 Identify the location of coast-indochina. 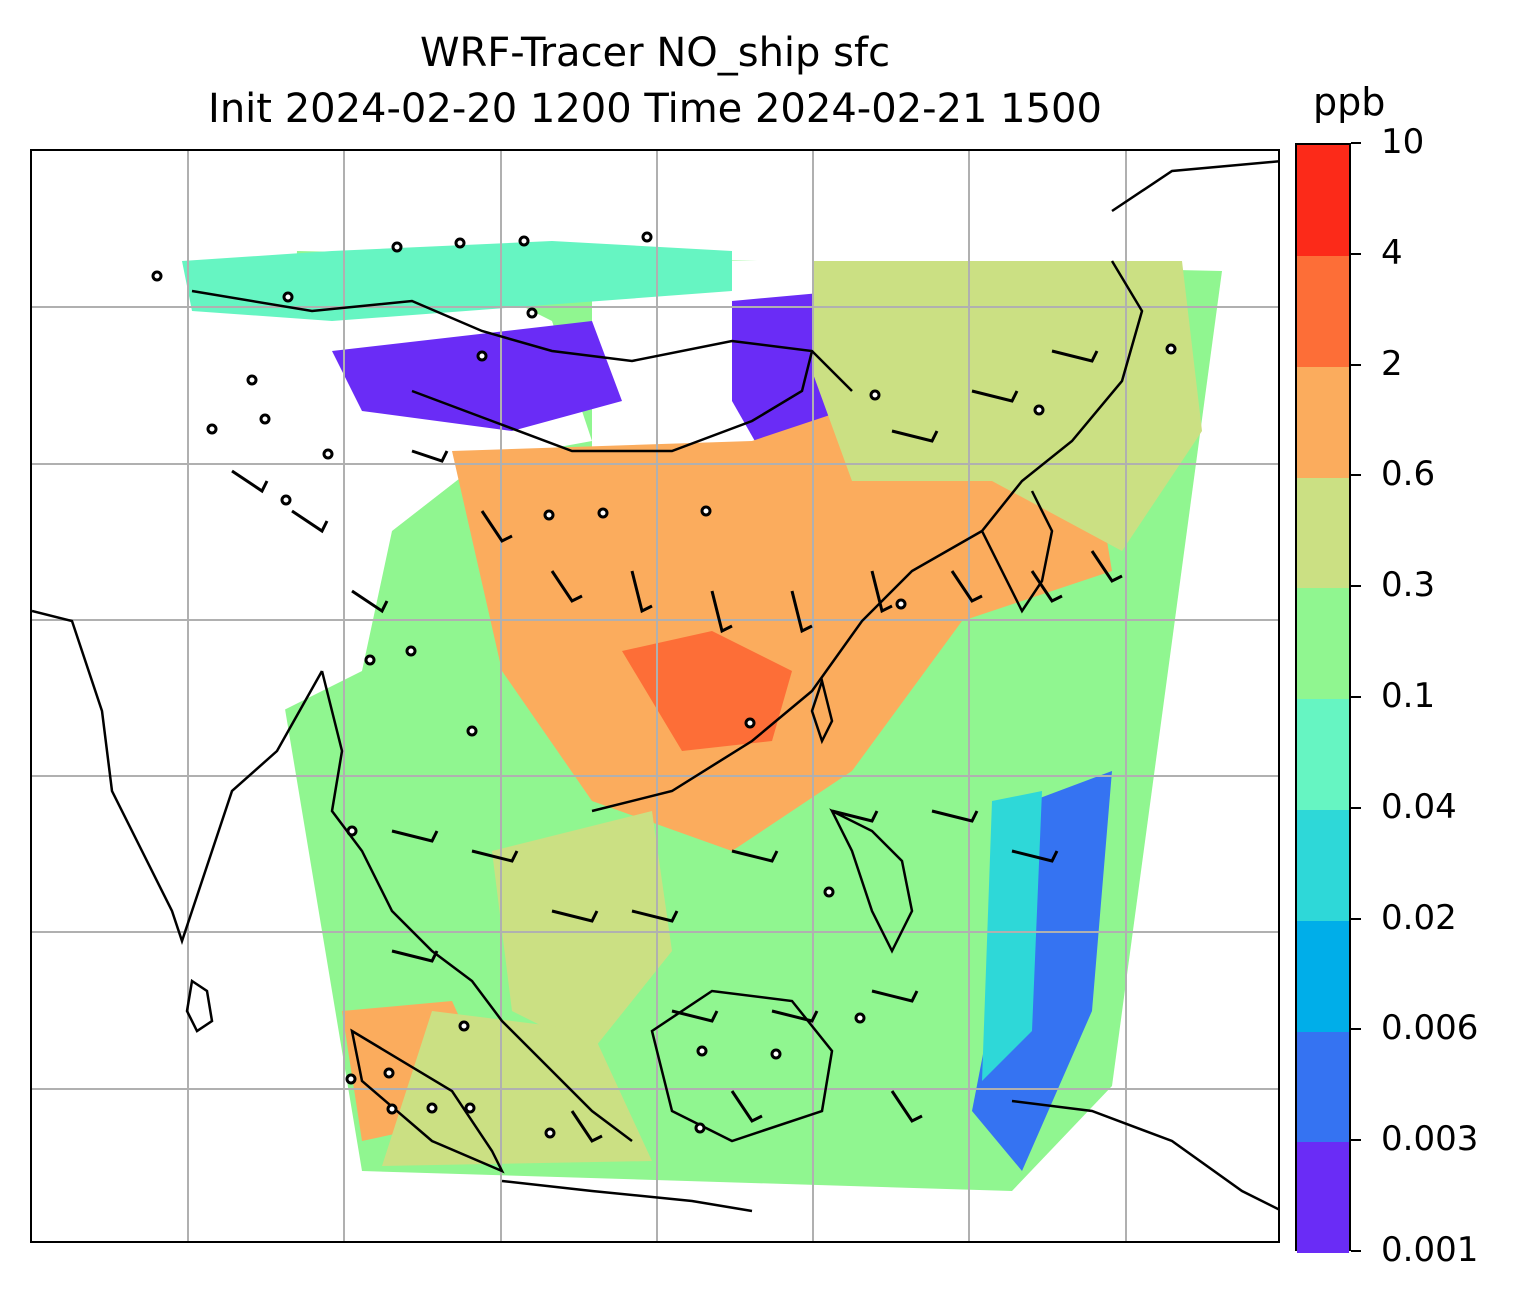
(476, 906).